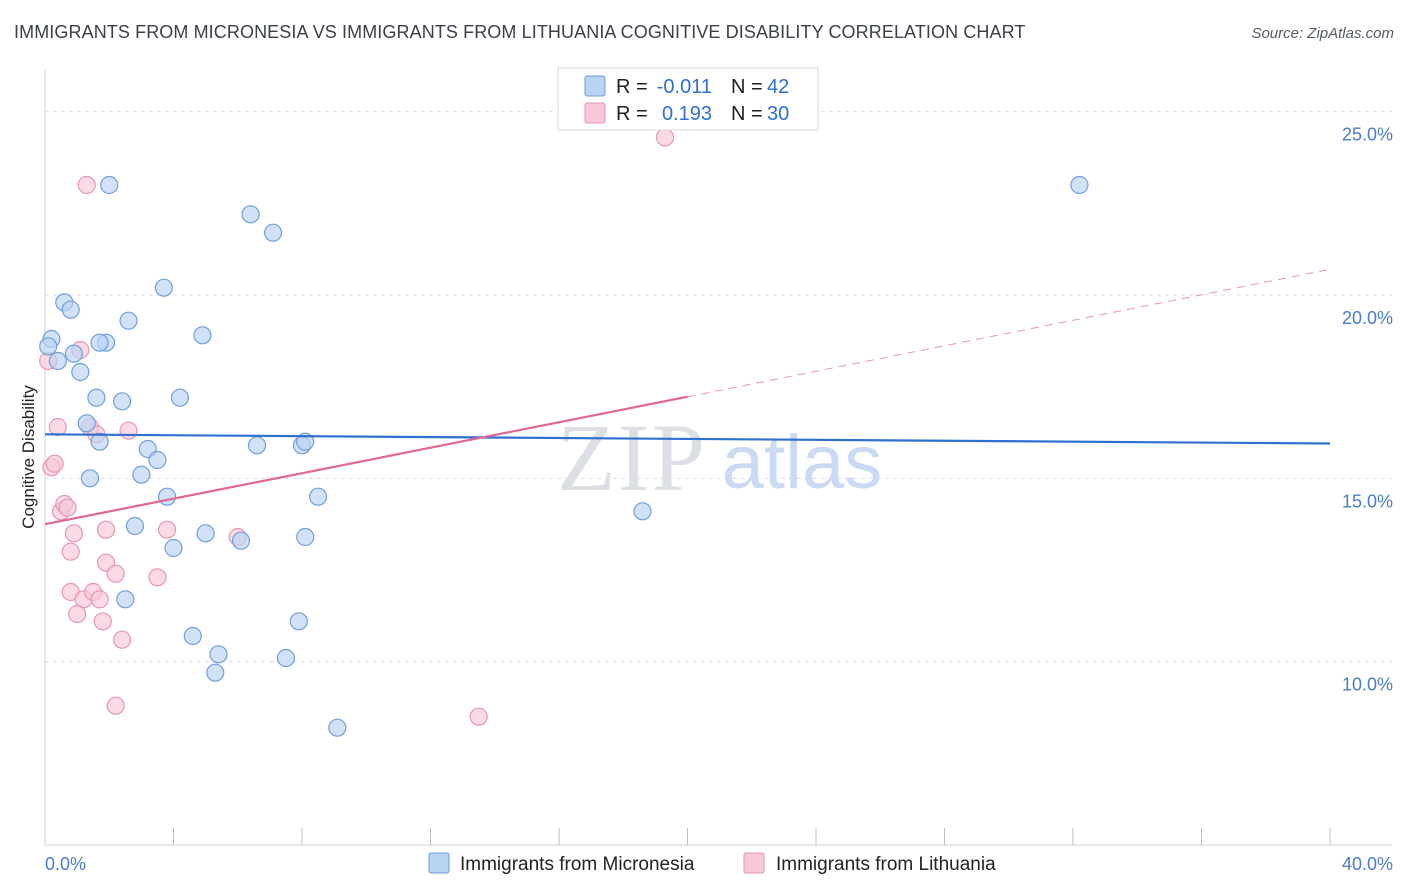 This screenshot has height=892, width=1406. I want to click on x-tick-label-min: 0.0%, so click(65, 864).